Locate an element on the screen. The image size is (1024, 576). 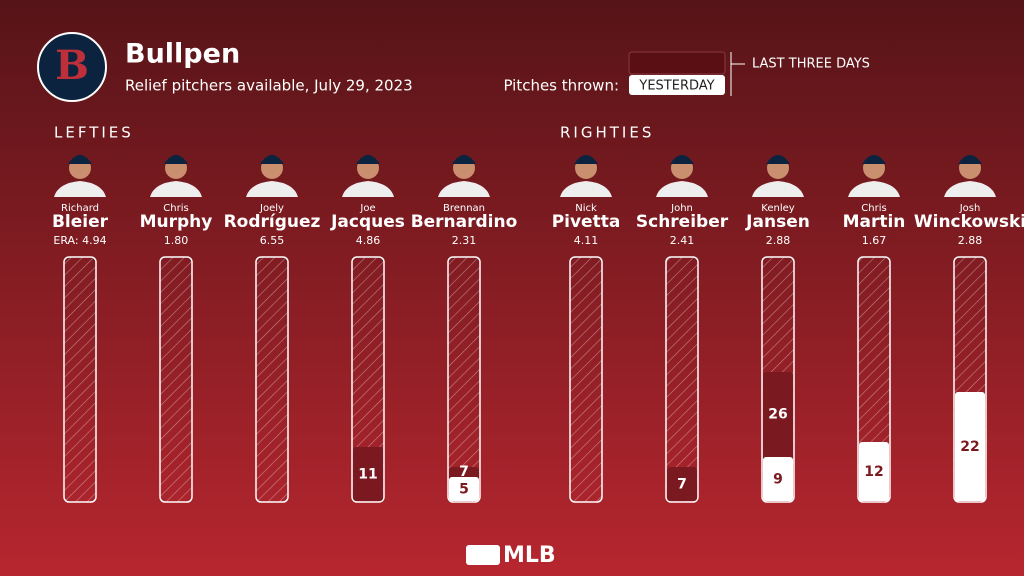
era: ERA: 4.94 is located at coordinates (79, 240).